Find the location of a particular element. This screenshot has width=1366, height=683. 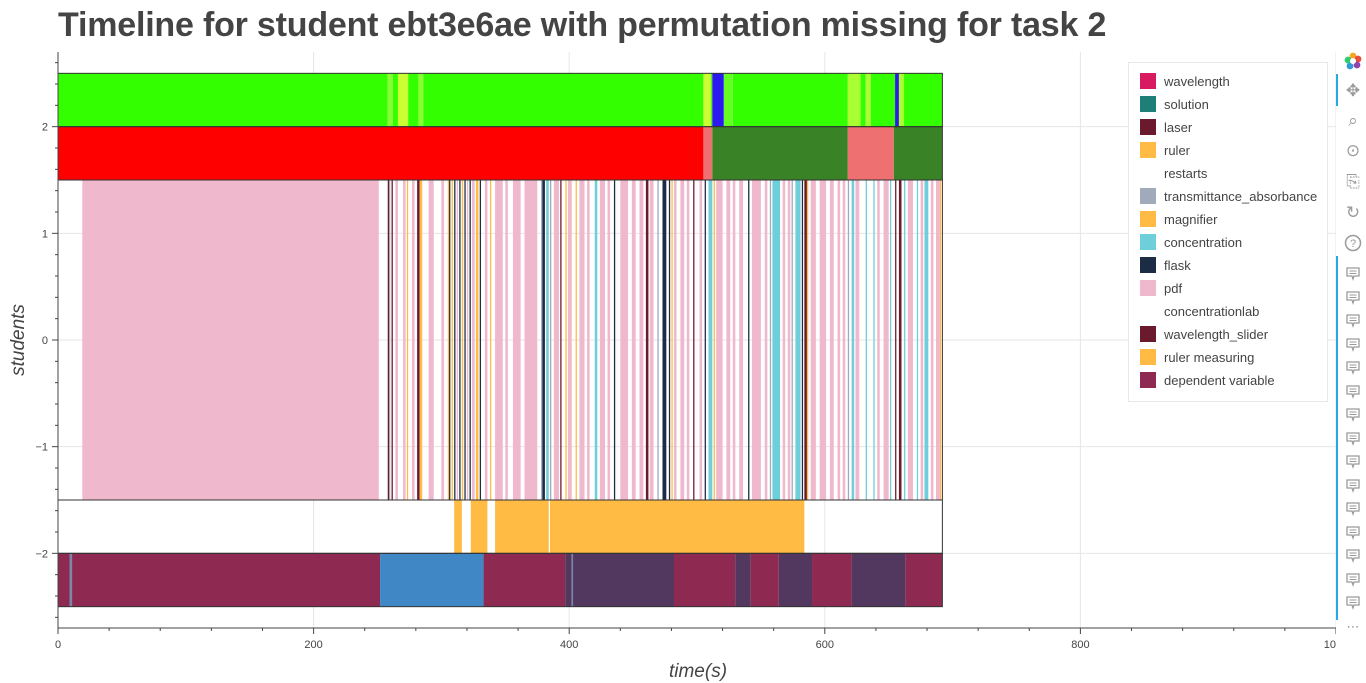

legend-item: laser is located at coordinates (1166, 127).